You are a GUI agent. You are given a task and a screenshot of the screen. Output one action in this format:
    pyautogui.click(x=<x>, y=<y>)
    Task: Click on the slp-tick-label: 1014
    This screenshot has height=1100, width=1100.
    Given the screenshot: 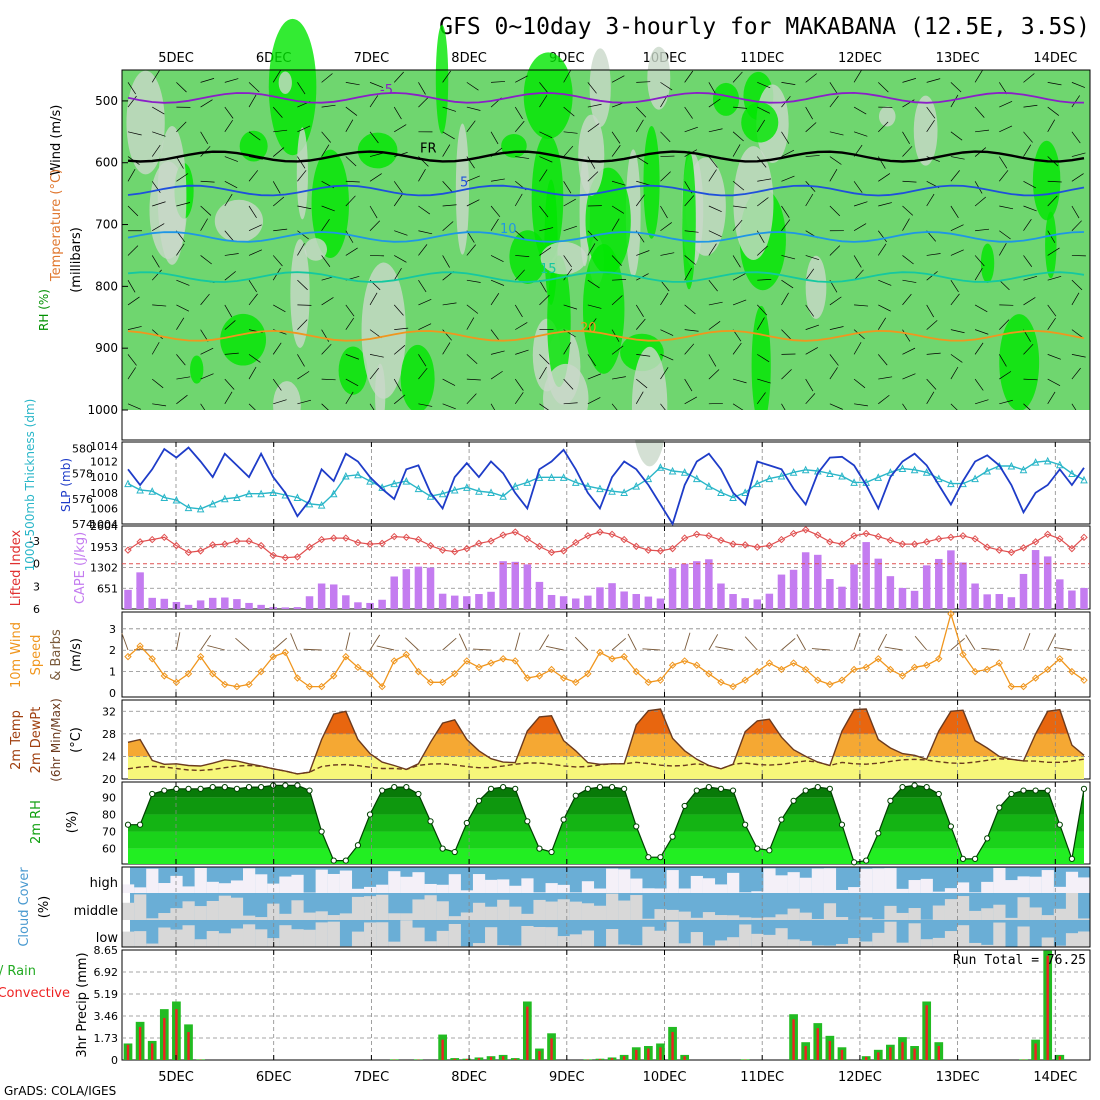 What is the action you would take?
    pyautogui.click(x=104, y=446)
    